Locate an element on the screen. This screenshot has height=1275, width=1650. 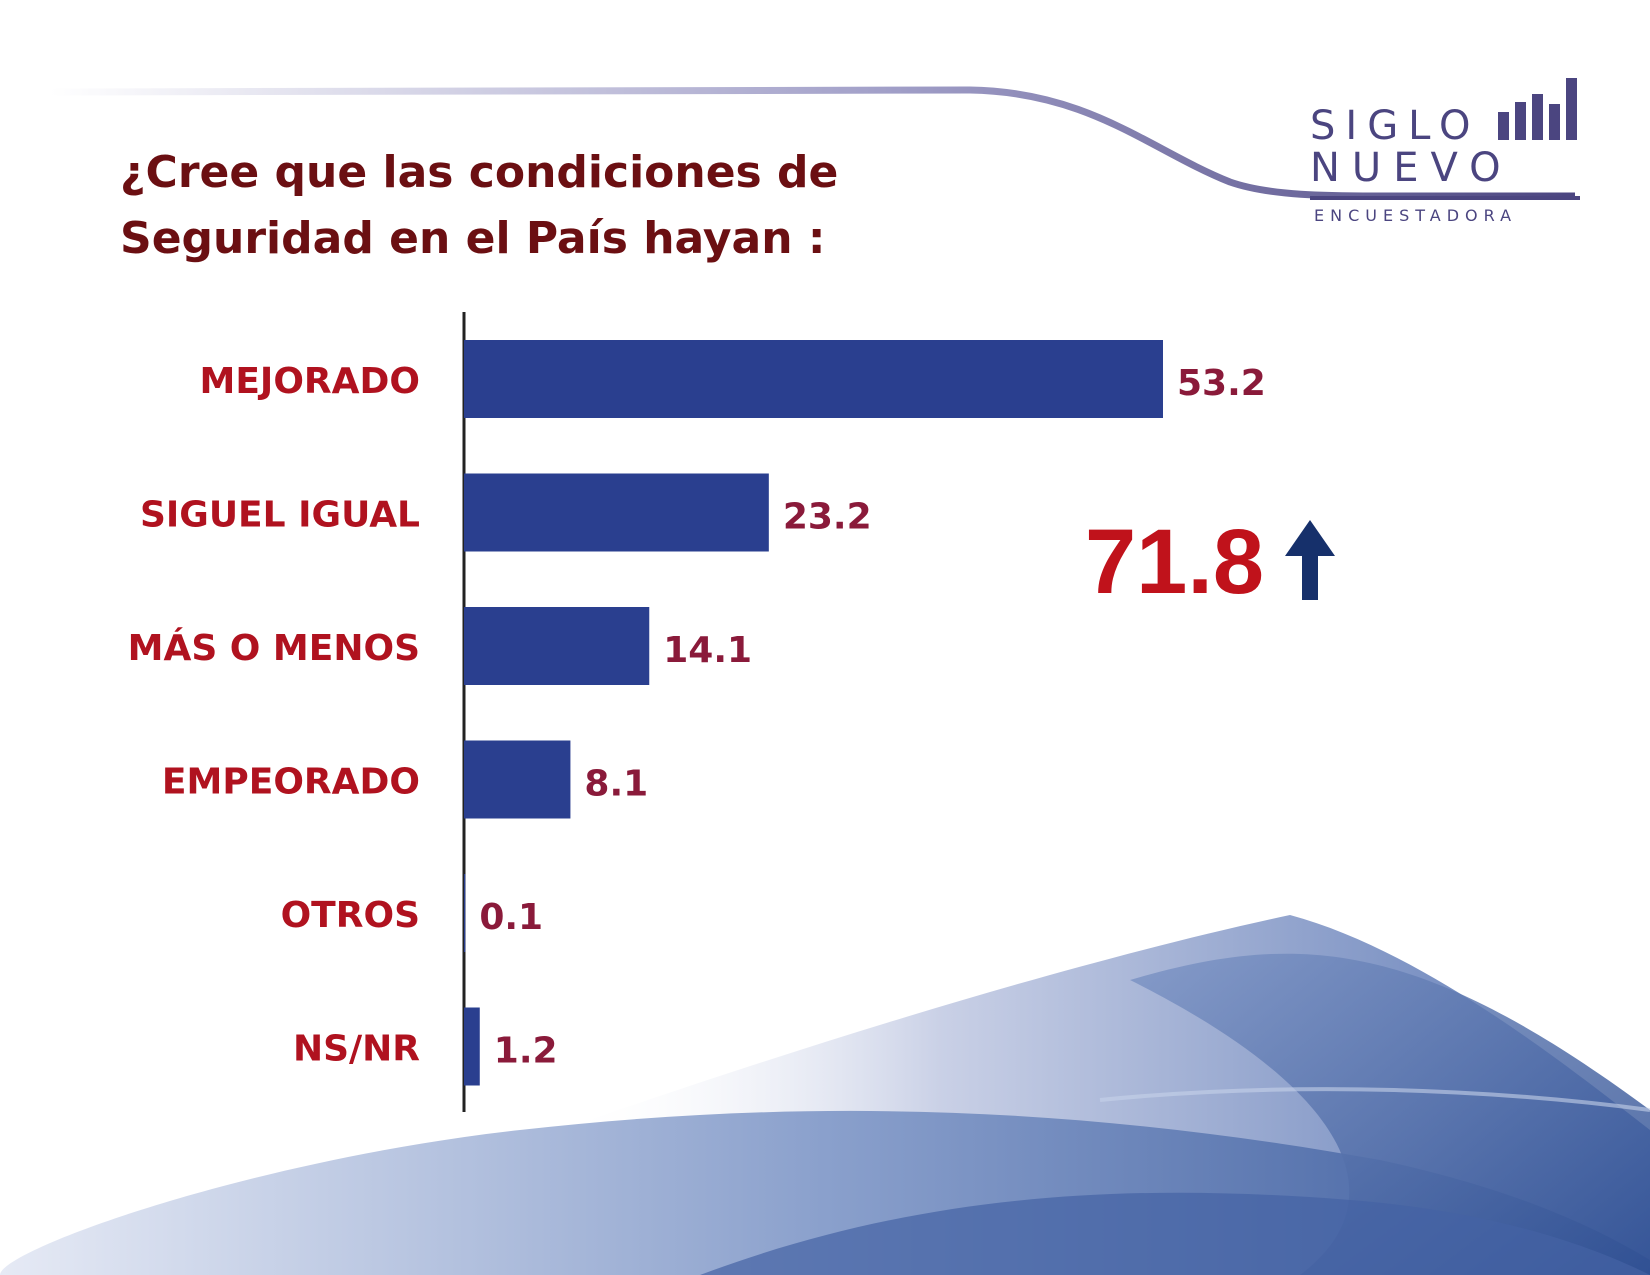
logo-text-siglo: SIGLO is located at coordinates (1395, 126).